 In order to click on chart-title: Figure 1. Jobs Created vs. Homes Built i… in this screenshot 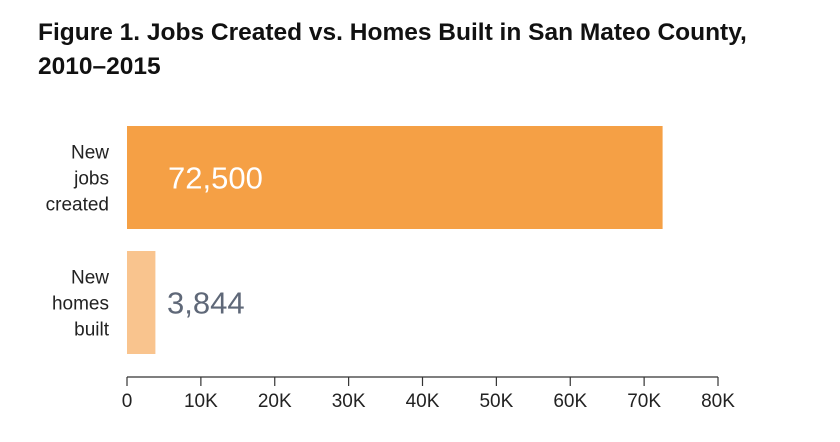, I will do `click(438, 50)`.